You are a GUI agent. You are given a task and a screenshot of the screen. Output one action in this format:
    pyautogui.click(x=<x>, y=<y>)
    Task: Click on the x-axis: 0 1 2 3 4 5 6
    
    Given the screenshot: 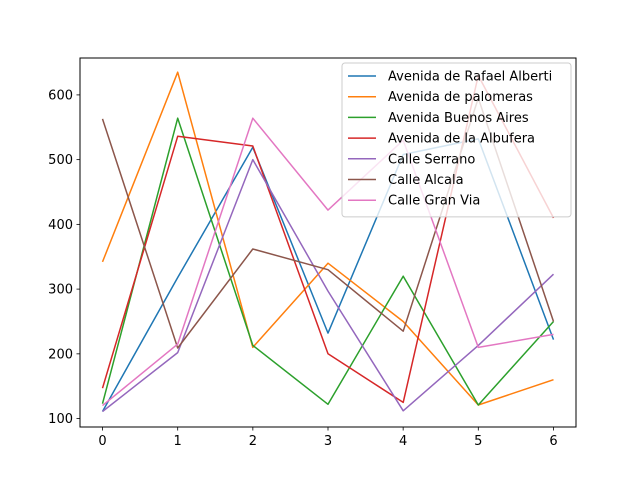 What is the action you would take?
    pyautogui.click(x=328, y=438)
    